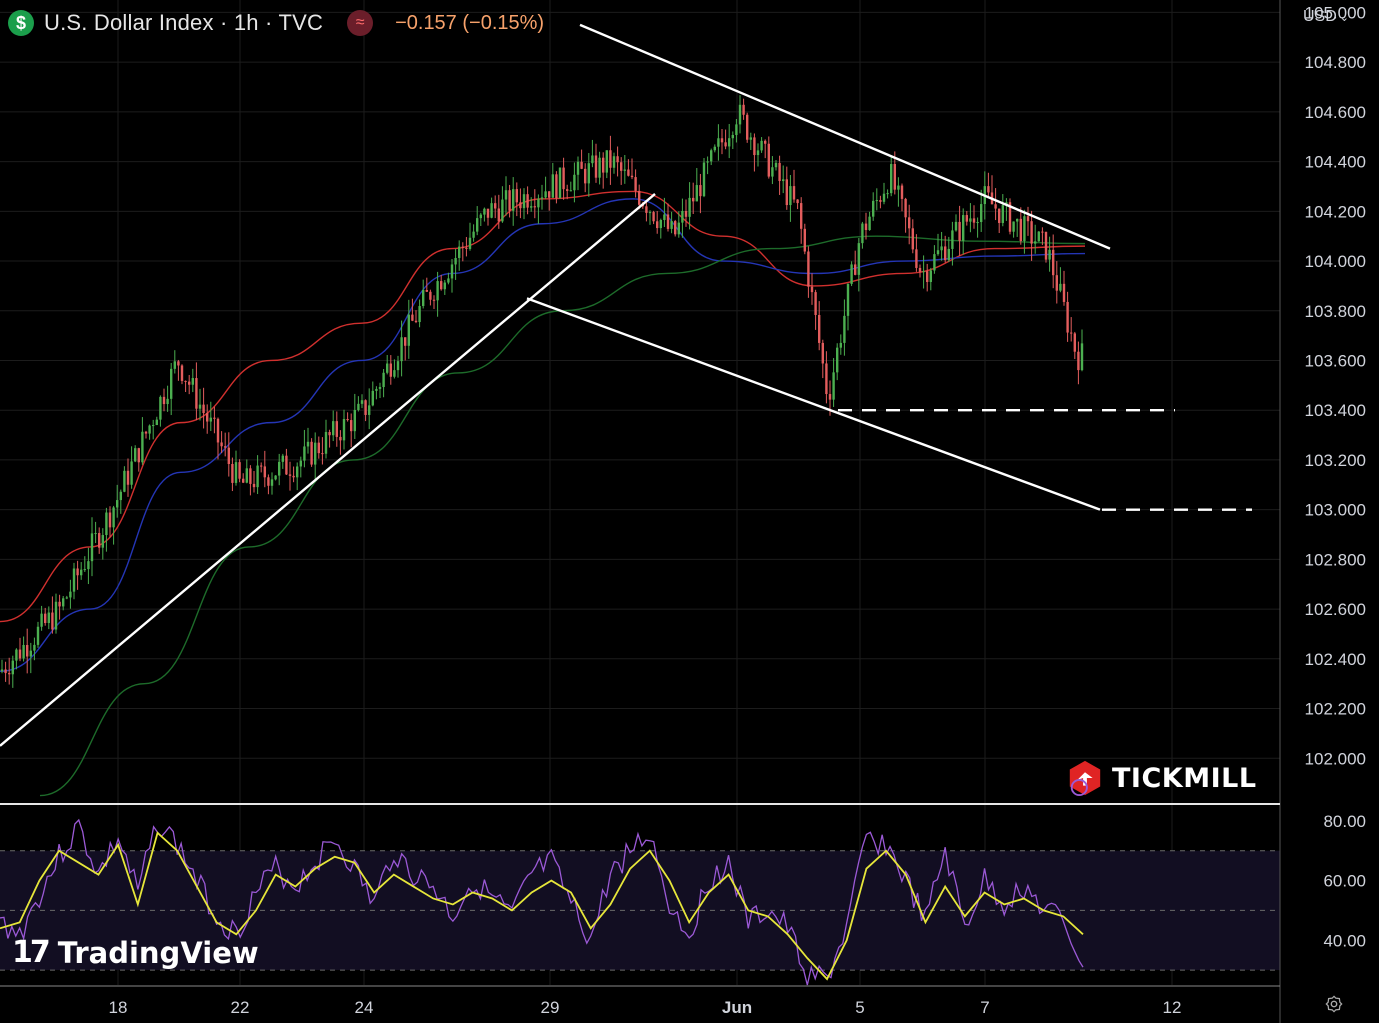 The height and width of the screenshot is (1023, 1379). What do you see at coordinates (470, 22) in the screenshot?
I see `price-change: −0.157 (−0.15%)` at bounding box center [470, 22].